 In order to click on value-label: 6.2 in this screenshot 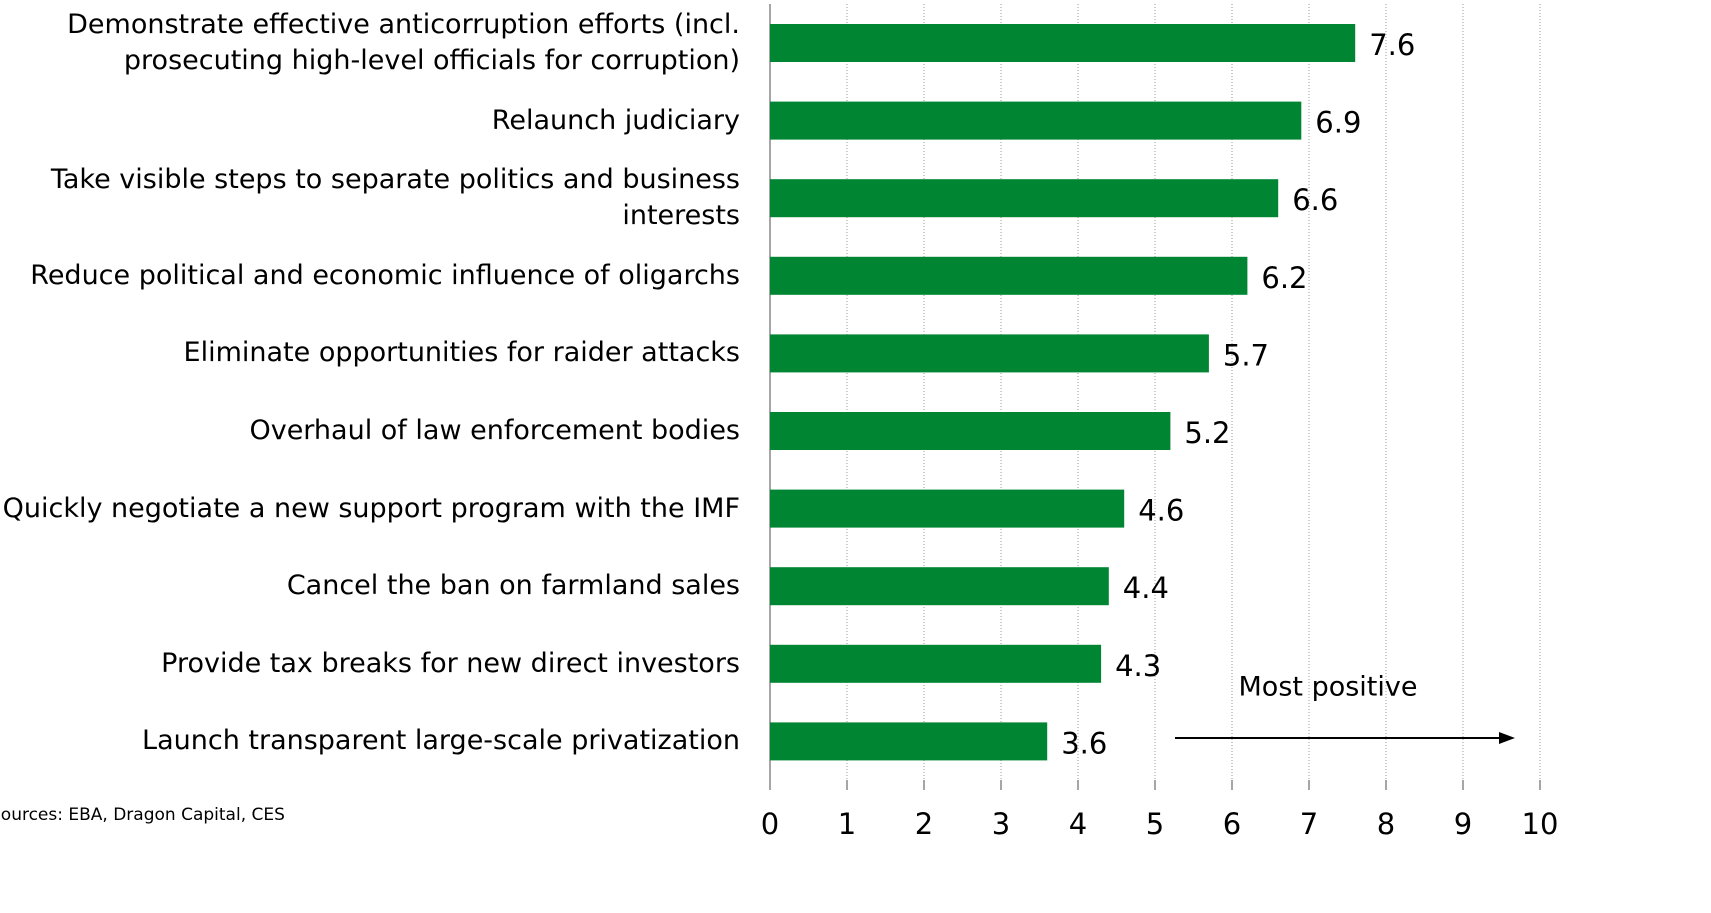, I will do `click(1284, 278)`.